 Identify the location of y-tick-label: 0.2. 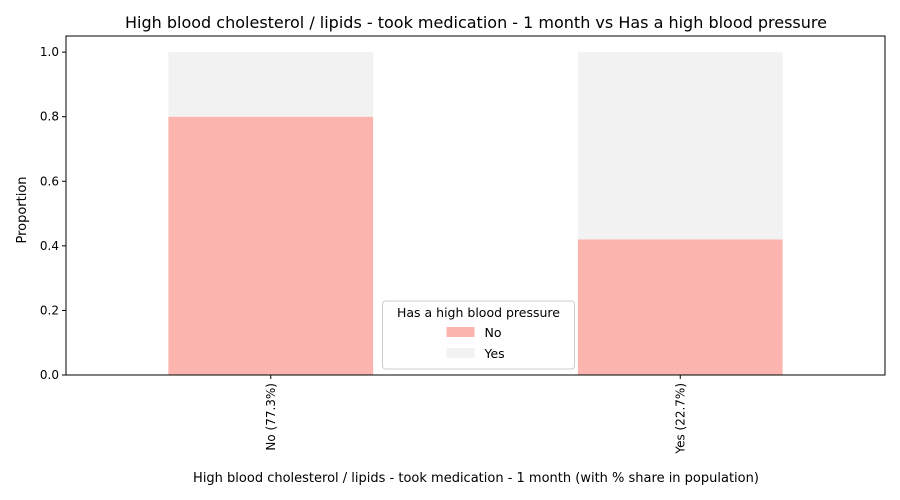
(49, 310).